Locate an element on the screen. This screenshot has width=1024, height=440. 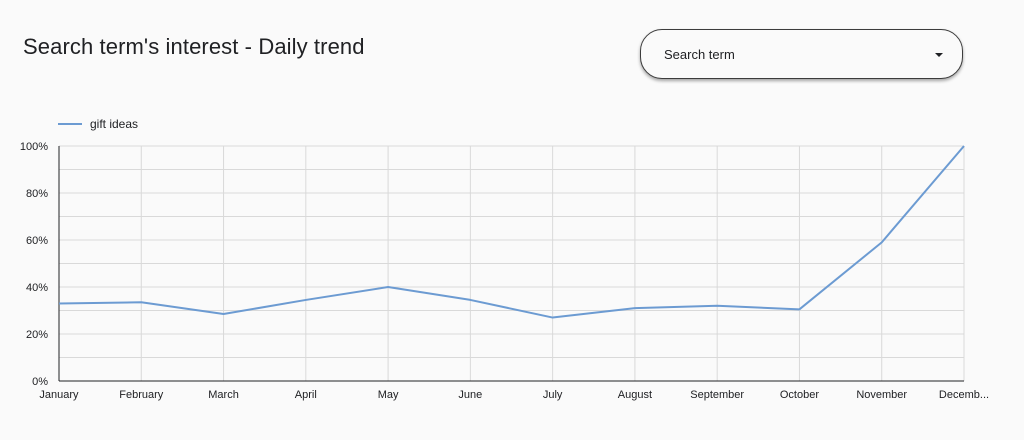
search-term-dropdown: Search term is located at coordinates (801, 54).